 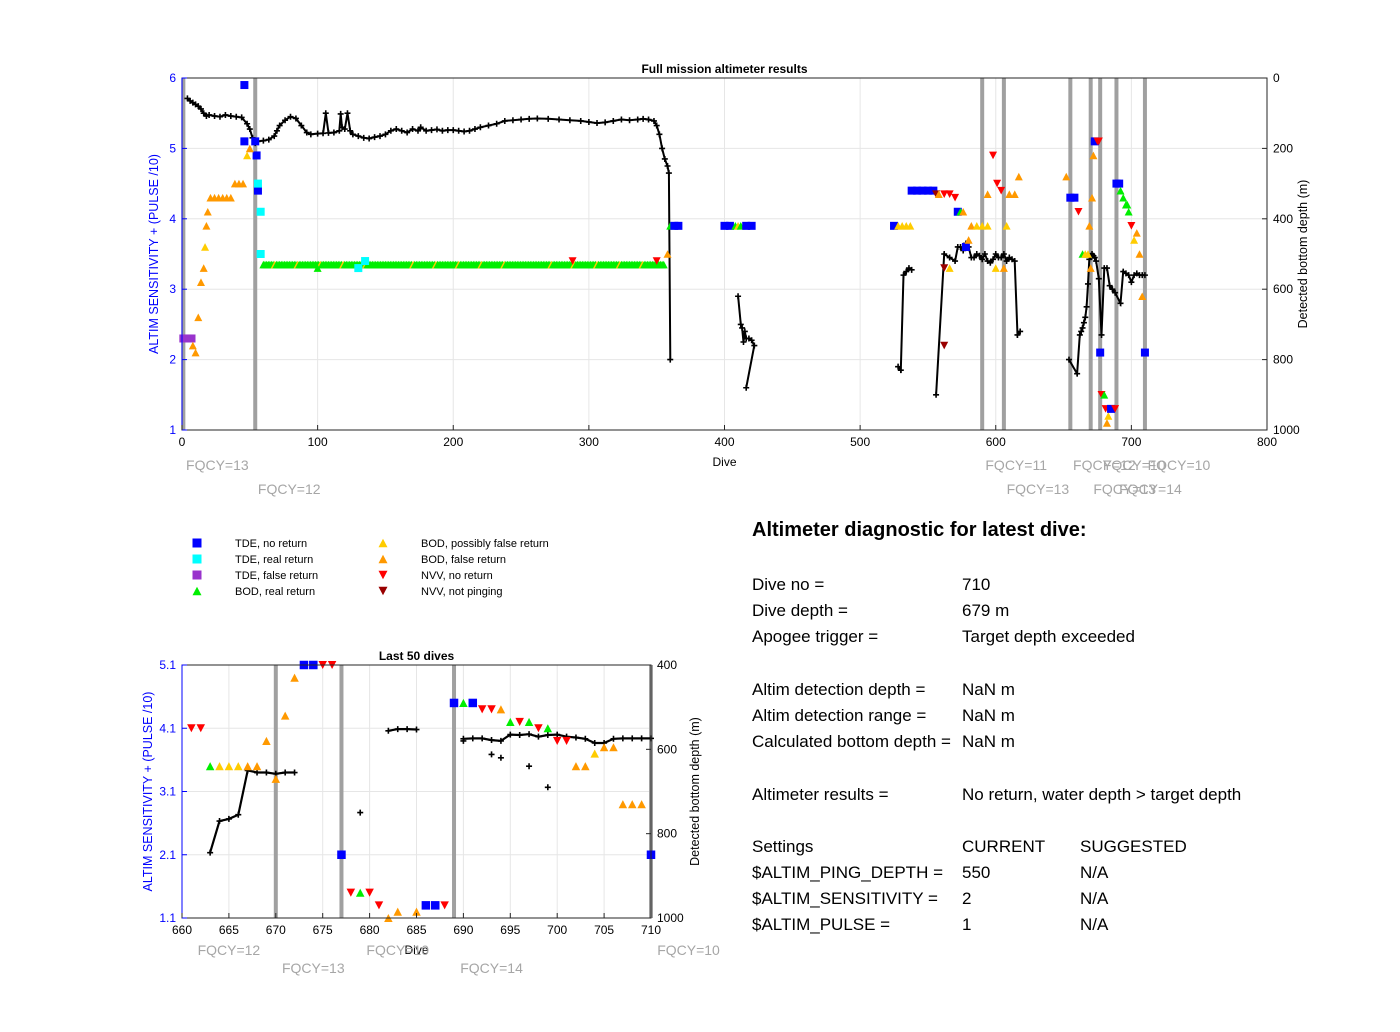 What do you see at coordinates (1102, 794) in the screenshot?
I see `results-value: No return, water depth > target depth` at bounding box center [1102, 794].